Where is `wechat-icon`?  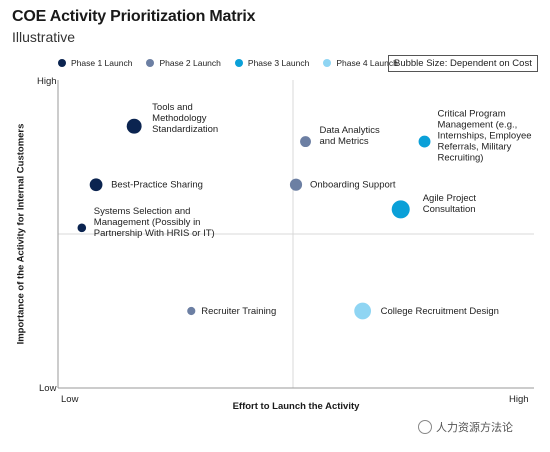
wechat-icon is located at coordinates (425, 427).